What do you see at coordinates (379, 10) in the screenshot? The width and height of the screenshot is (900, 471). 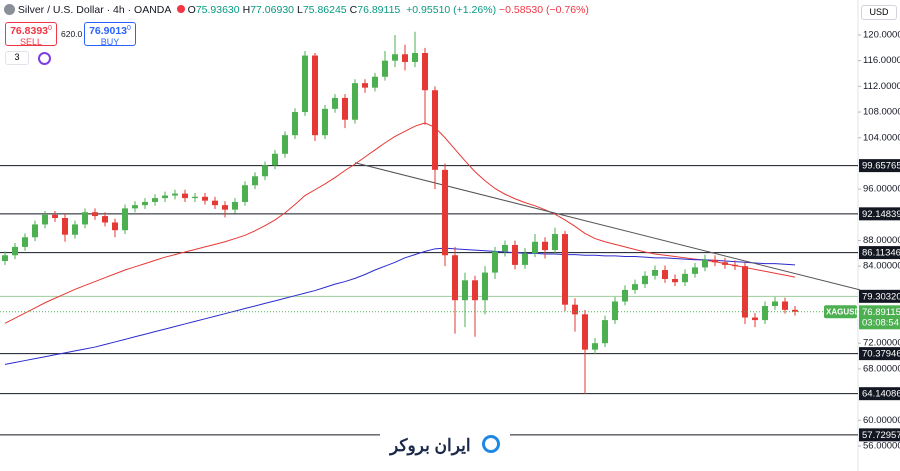 I see `ohlc-value: 76.89115` at bounding box center [379, 10].